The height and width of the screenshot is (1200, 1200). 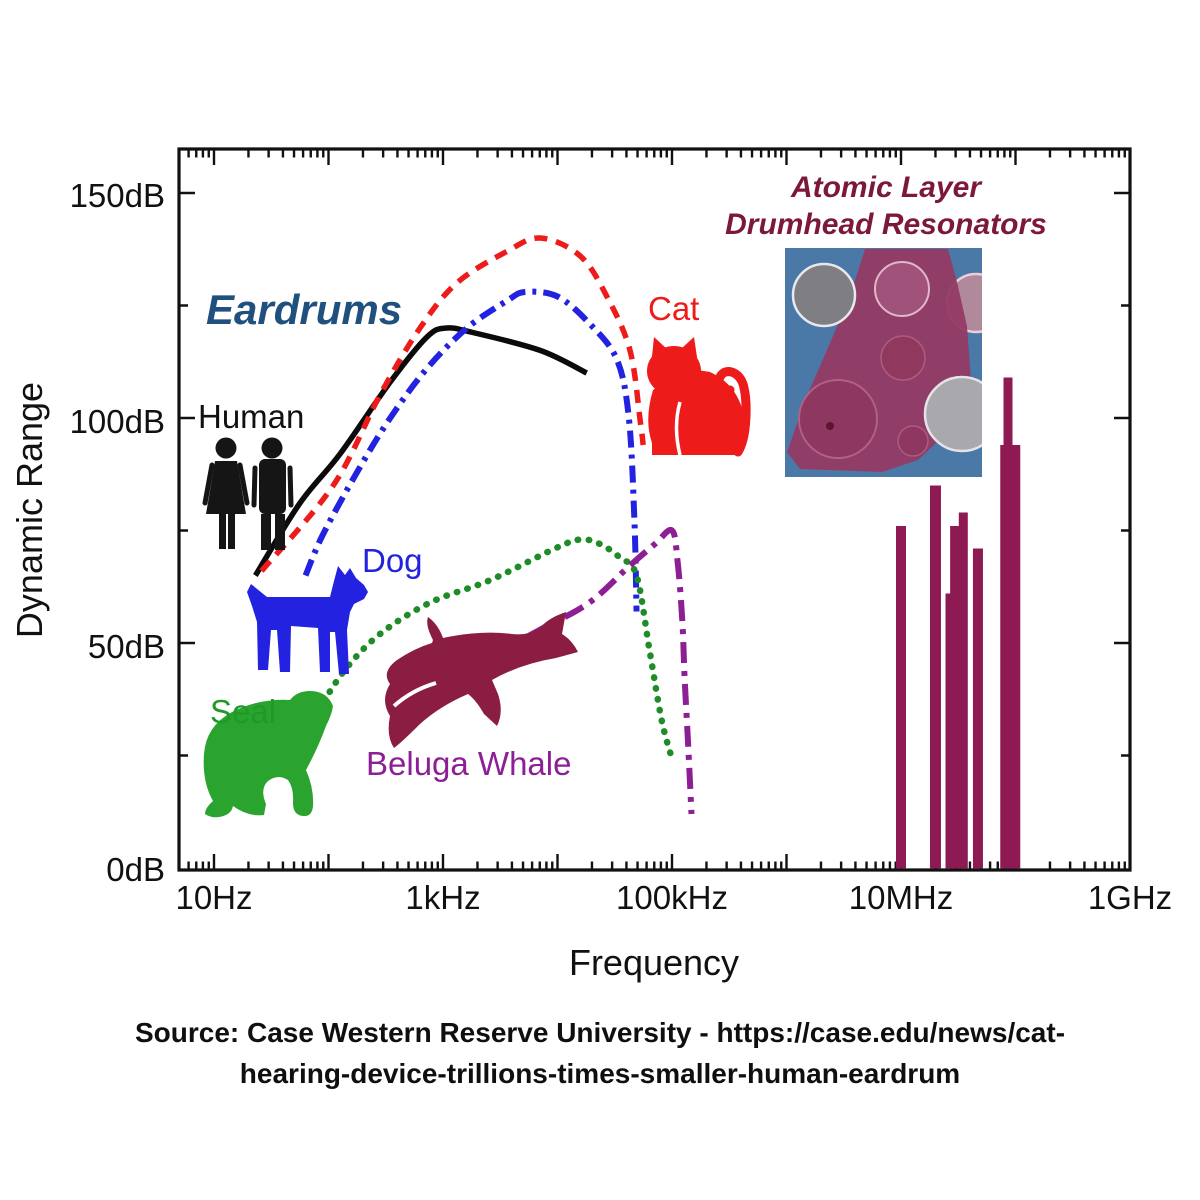 I want to click on resonator-sem-inset, so click(x=883, y=362).